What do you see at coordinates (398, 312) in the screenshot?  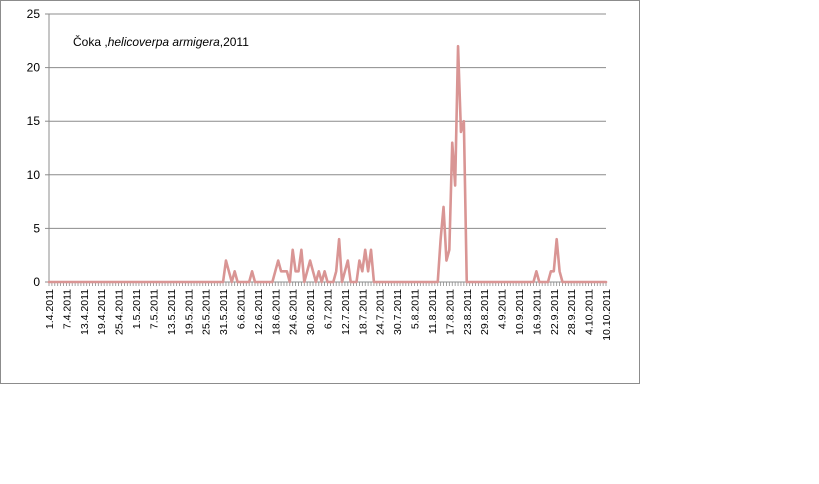 I see `x-tick-label: 30.7.2011` at bounding box center [398, 312].